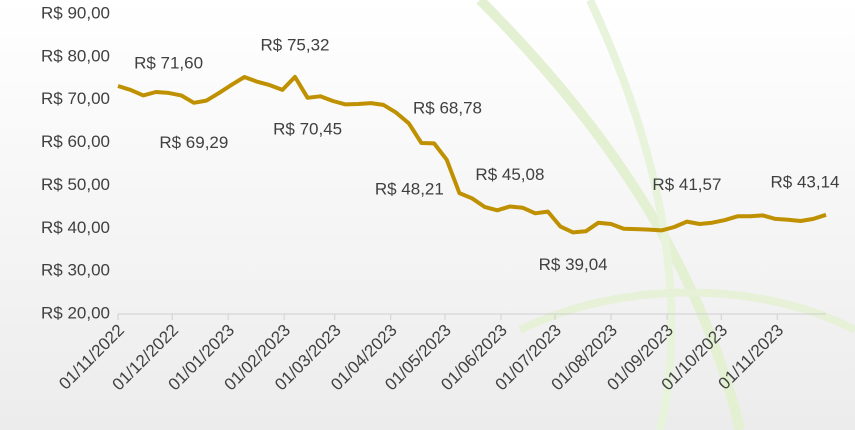 The height and width of the screenshot is (430, 855). Describe the element at coordinates (75, 270) in the screenshot. I see `y-tick-label: R$ 30,00` at that location.